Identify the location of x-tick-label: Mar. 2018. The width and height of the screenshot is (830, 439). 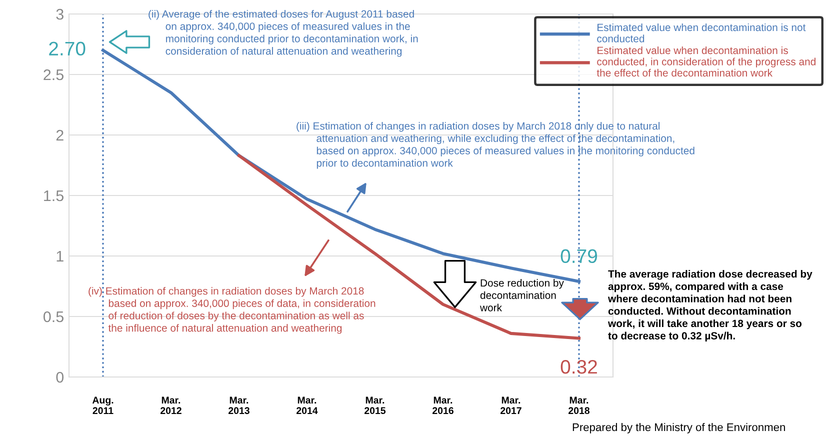
(579, 405).